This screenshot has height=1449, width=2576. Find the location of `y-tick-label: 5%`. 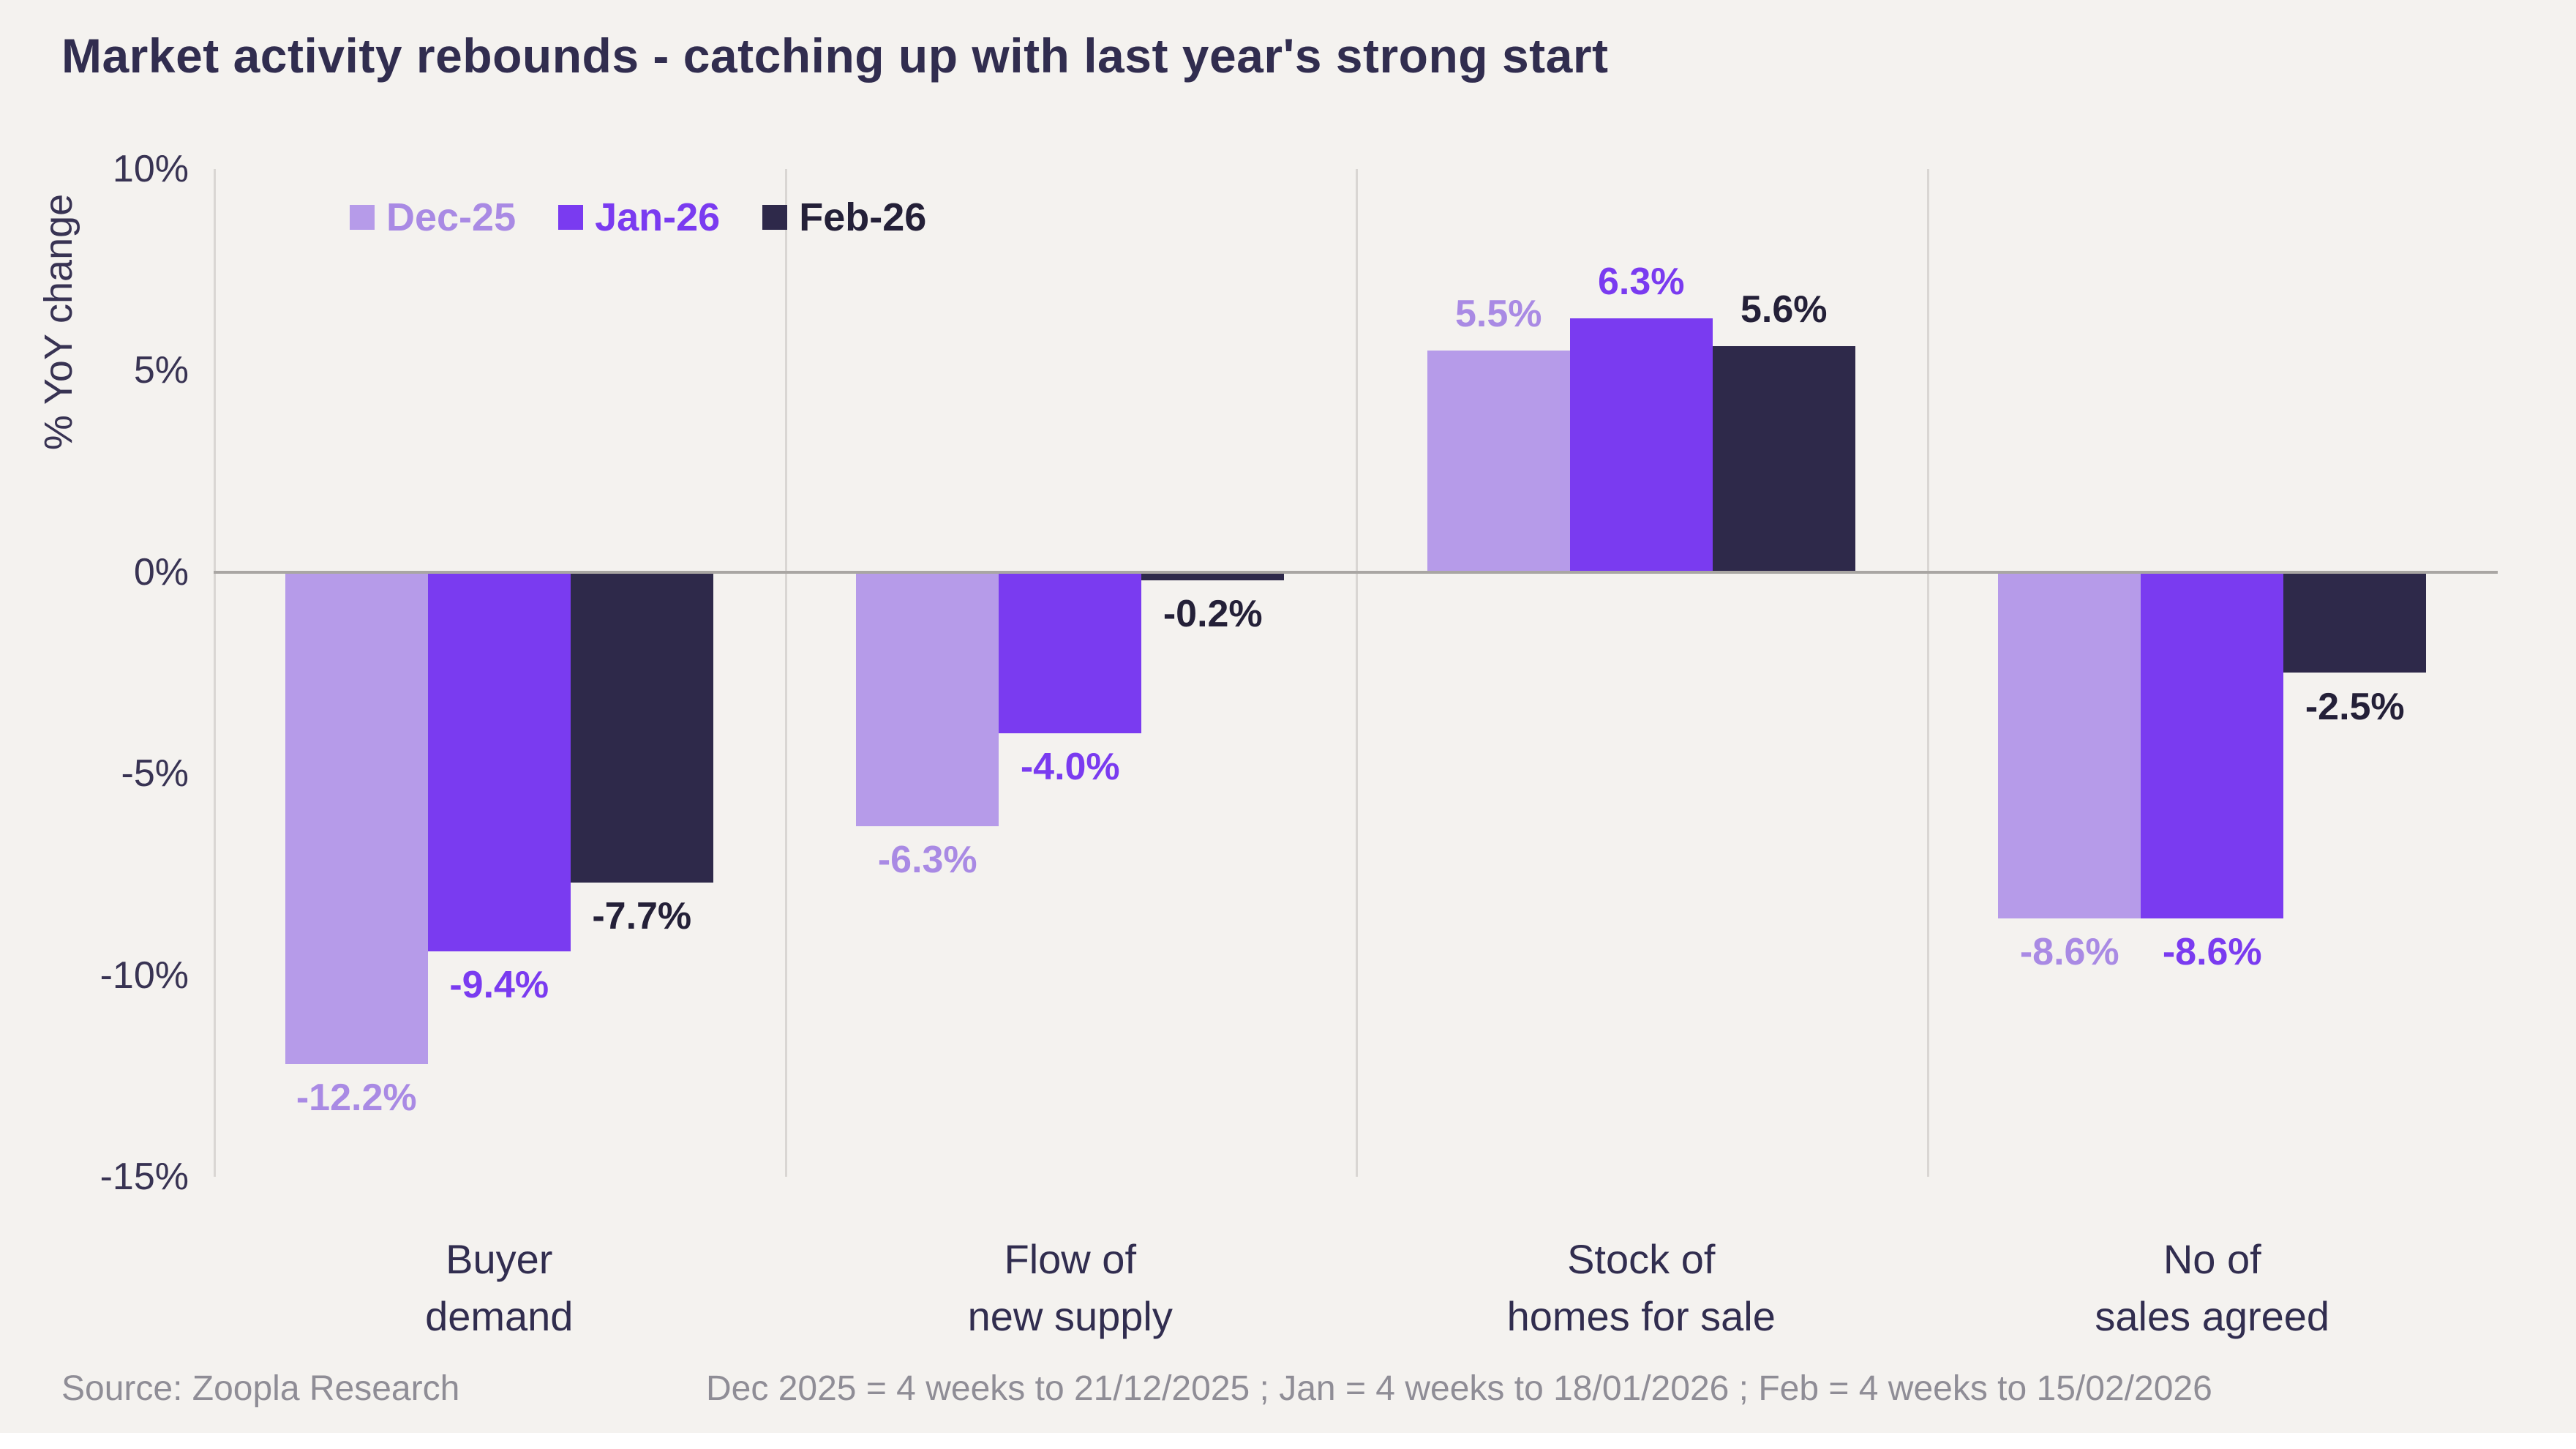

y-tick-label: 5% is located at coordinates (161, 370).